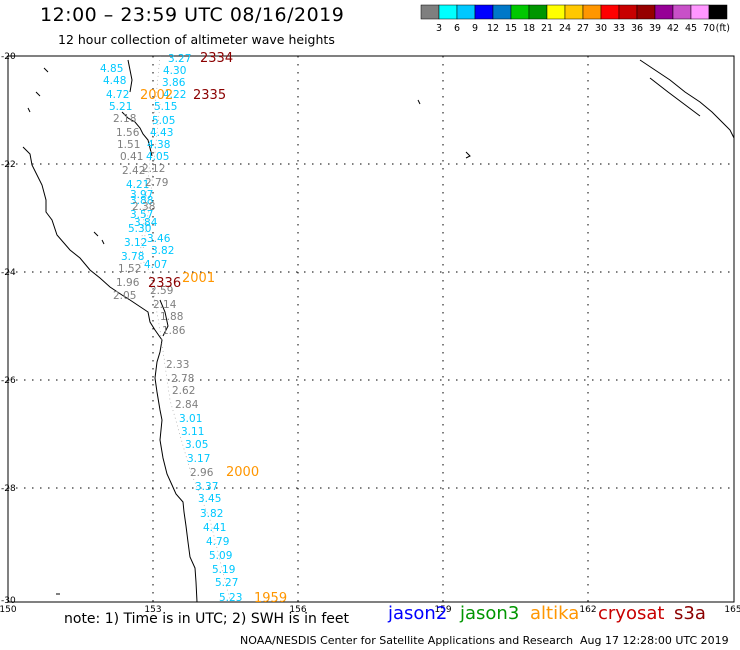 This screenshot has width=740, height=650. I want to click on swh-value-label: 5.27, so click(226, 583).